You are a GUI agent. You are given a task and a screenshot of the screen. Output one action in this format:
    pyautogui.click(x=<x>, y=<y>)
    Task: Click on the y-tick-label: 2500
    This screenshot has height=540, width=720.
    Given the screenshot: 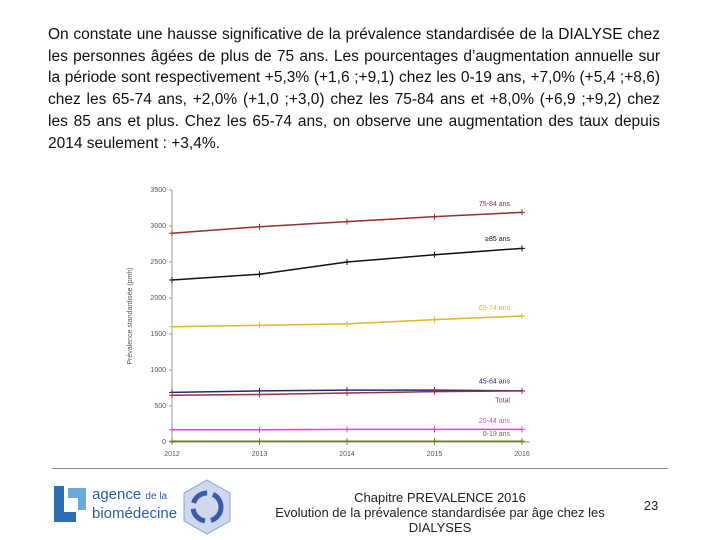 What is the action you would take?
    pyautogui.click(x=158, y=262)
    